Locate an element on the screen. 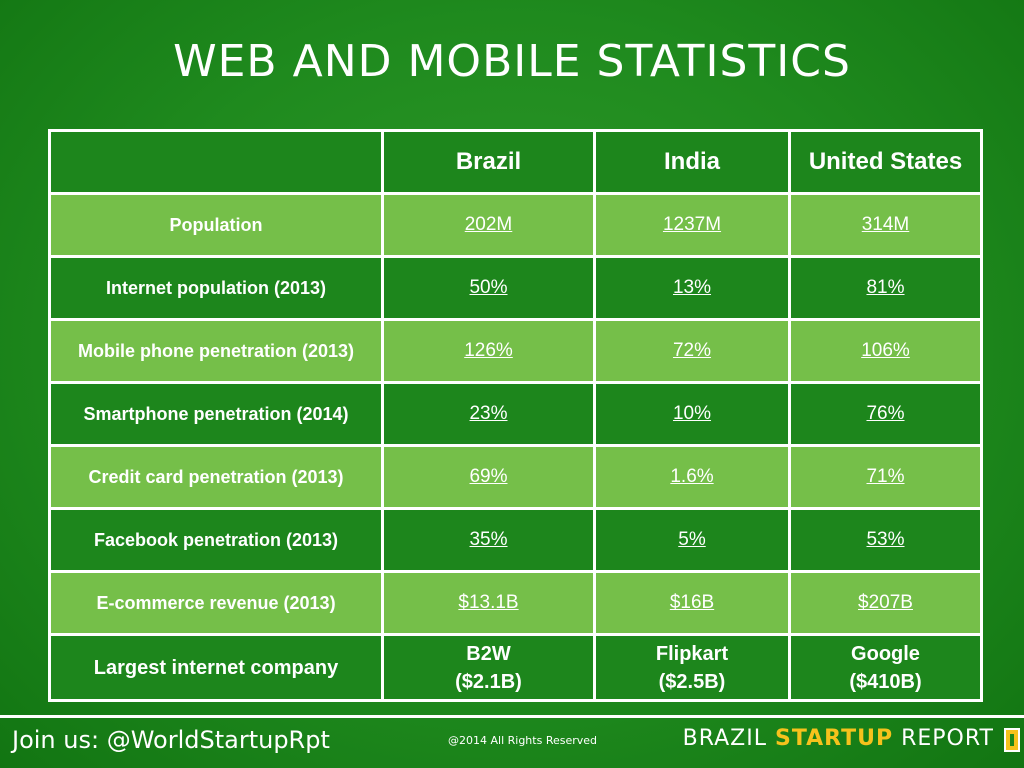 This screenshot has height=768, width=1024. brand-part-report: REPORT is located at coordinates (943, 738).